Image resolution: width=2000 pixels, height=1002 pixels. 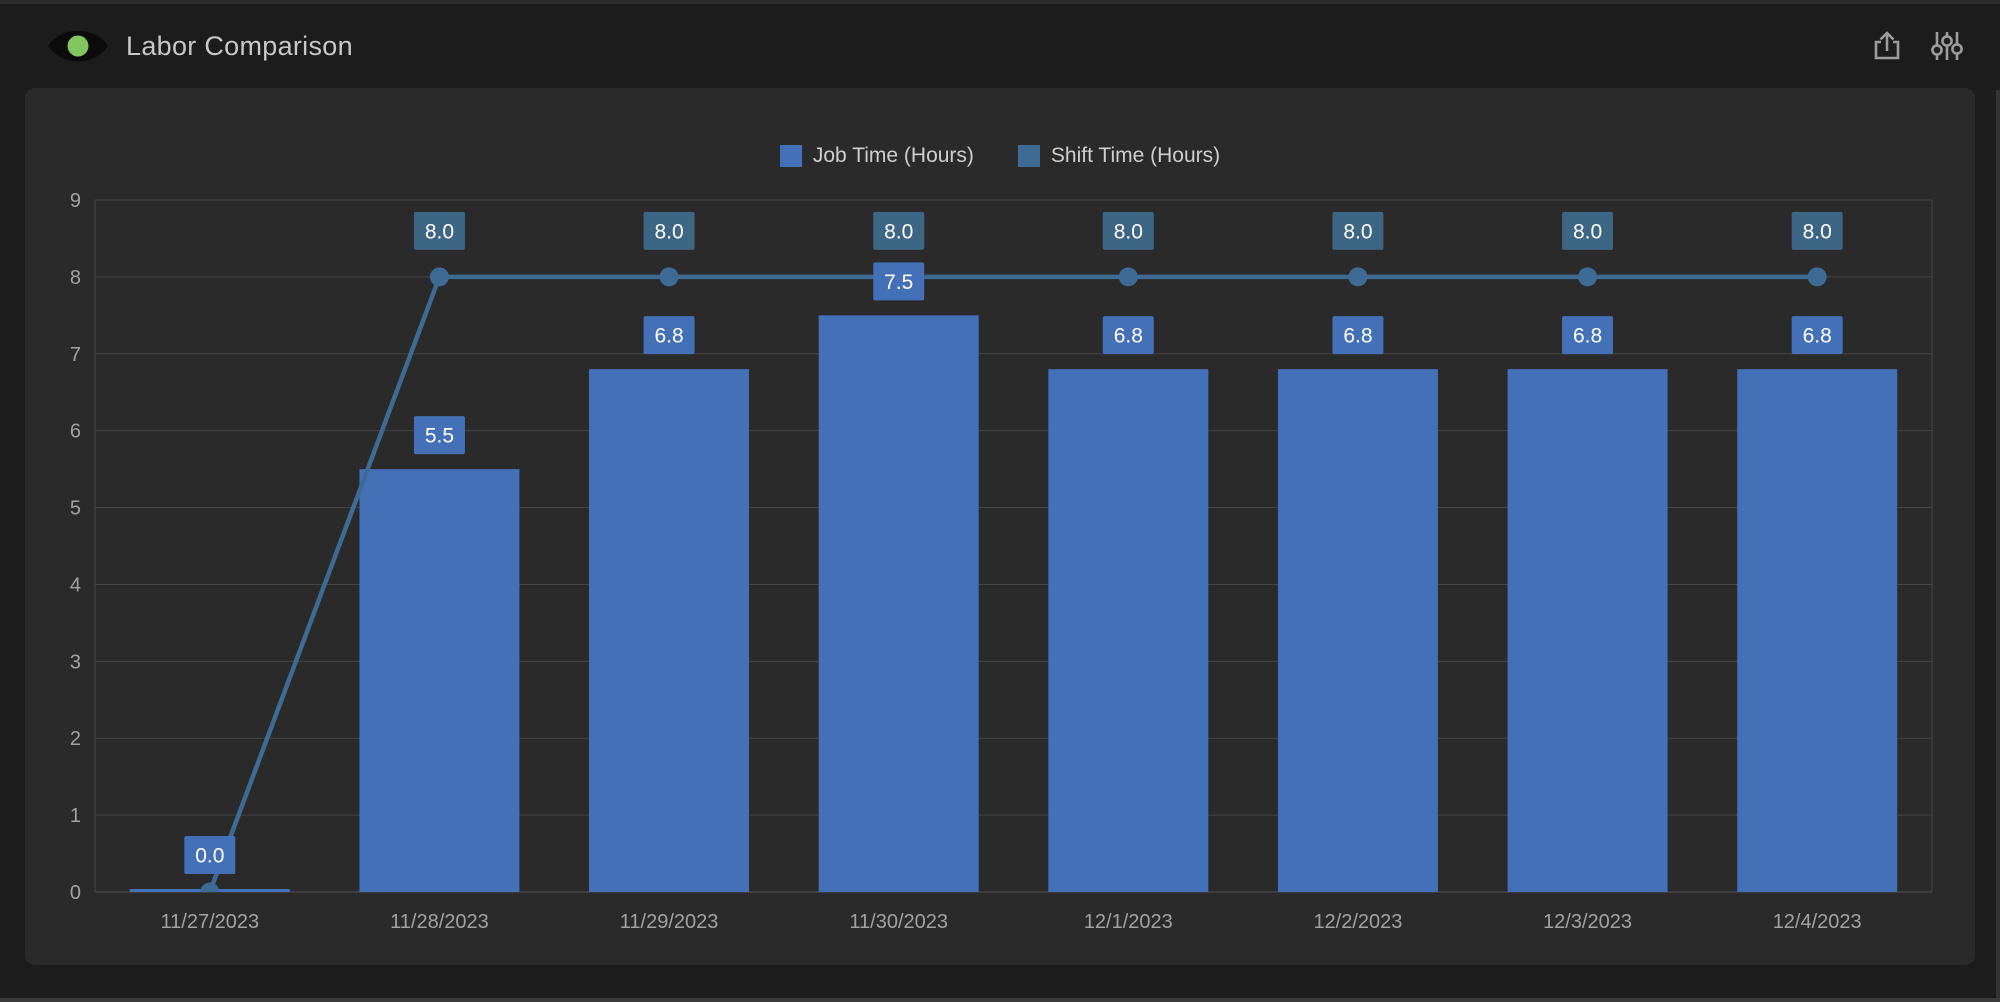 I want to click on x-tick-label: 11/27/2023, so click(x=210, y=922).